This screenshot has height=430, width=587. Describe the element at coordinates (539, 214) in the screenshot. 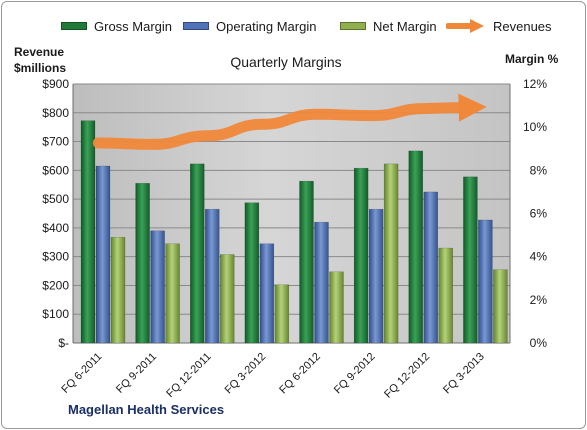

I see `right-tick-label: 6%` at that location.